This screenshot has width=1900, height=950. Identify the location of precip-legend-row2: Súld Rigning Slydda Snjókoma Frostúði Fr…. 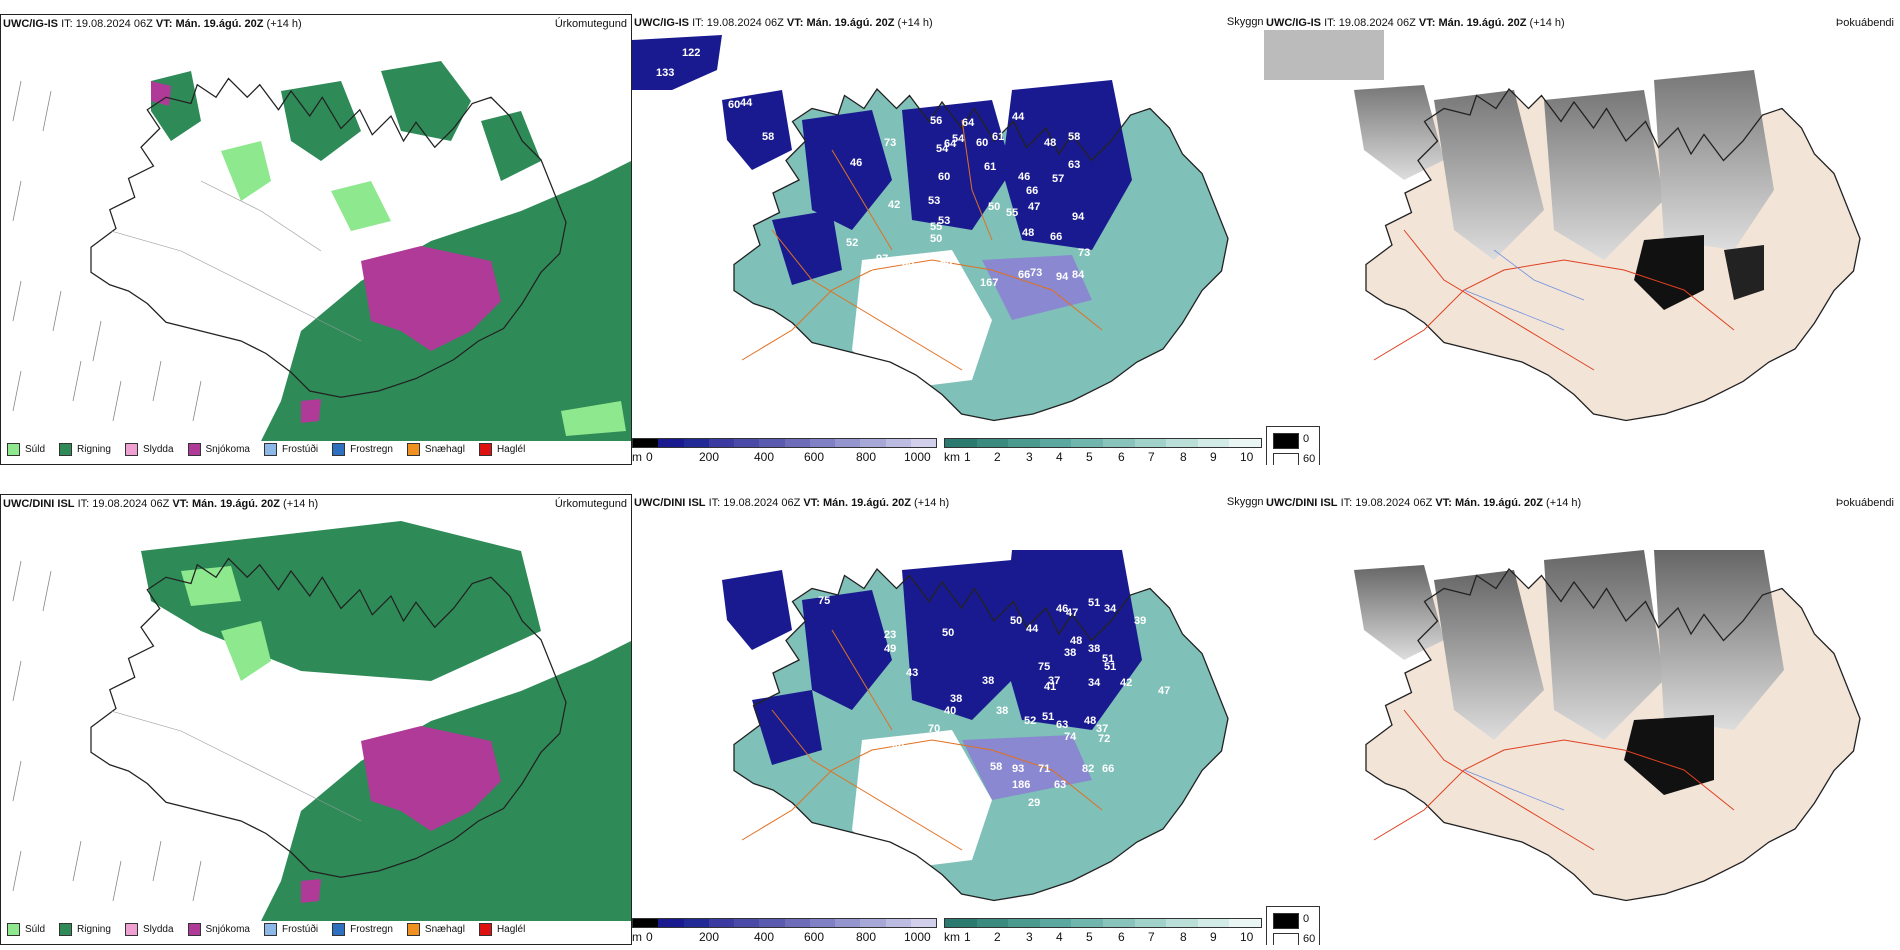
(273, 929).